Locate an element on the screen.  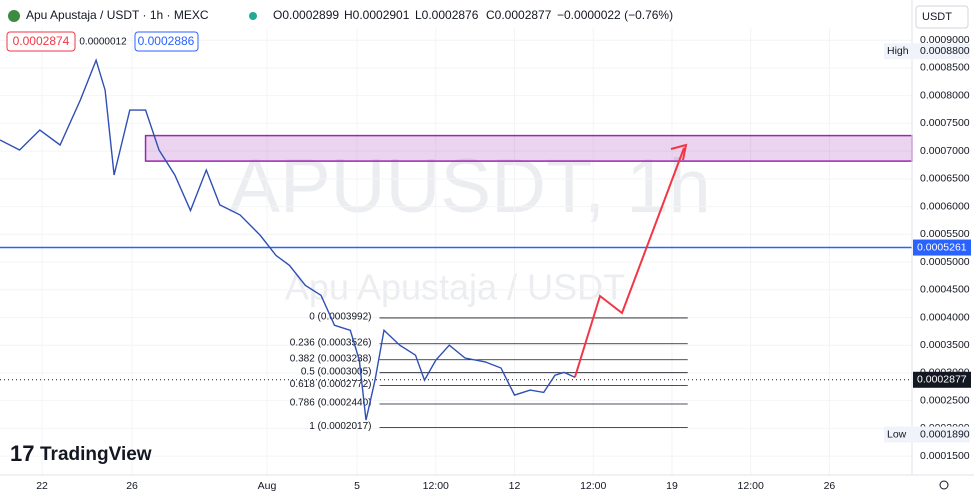
y-tick-label: 0.0006000 is located at coordinates (945, 206).